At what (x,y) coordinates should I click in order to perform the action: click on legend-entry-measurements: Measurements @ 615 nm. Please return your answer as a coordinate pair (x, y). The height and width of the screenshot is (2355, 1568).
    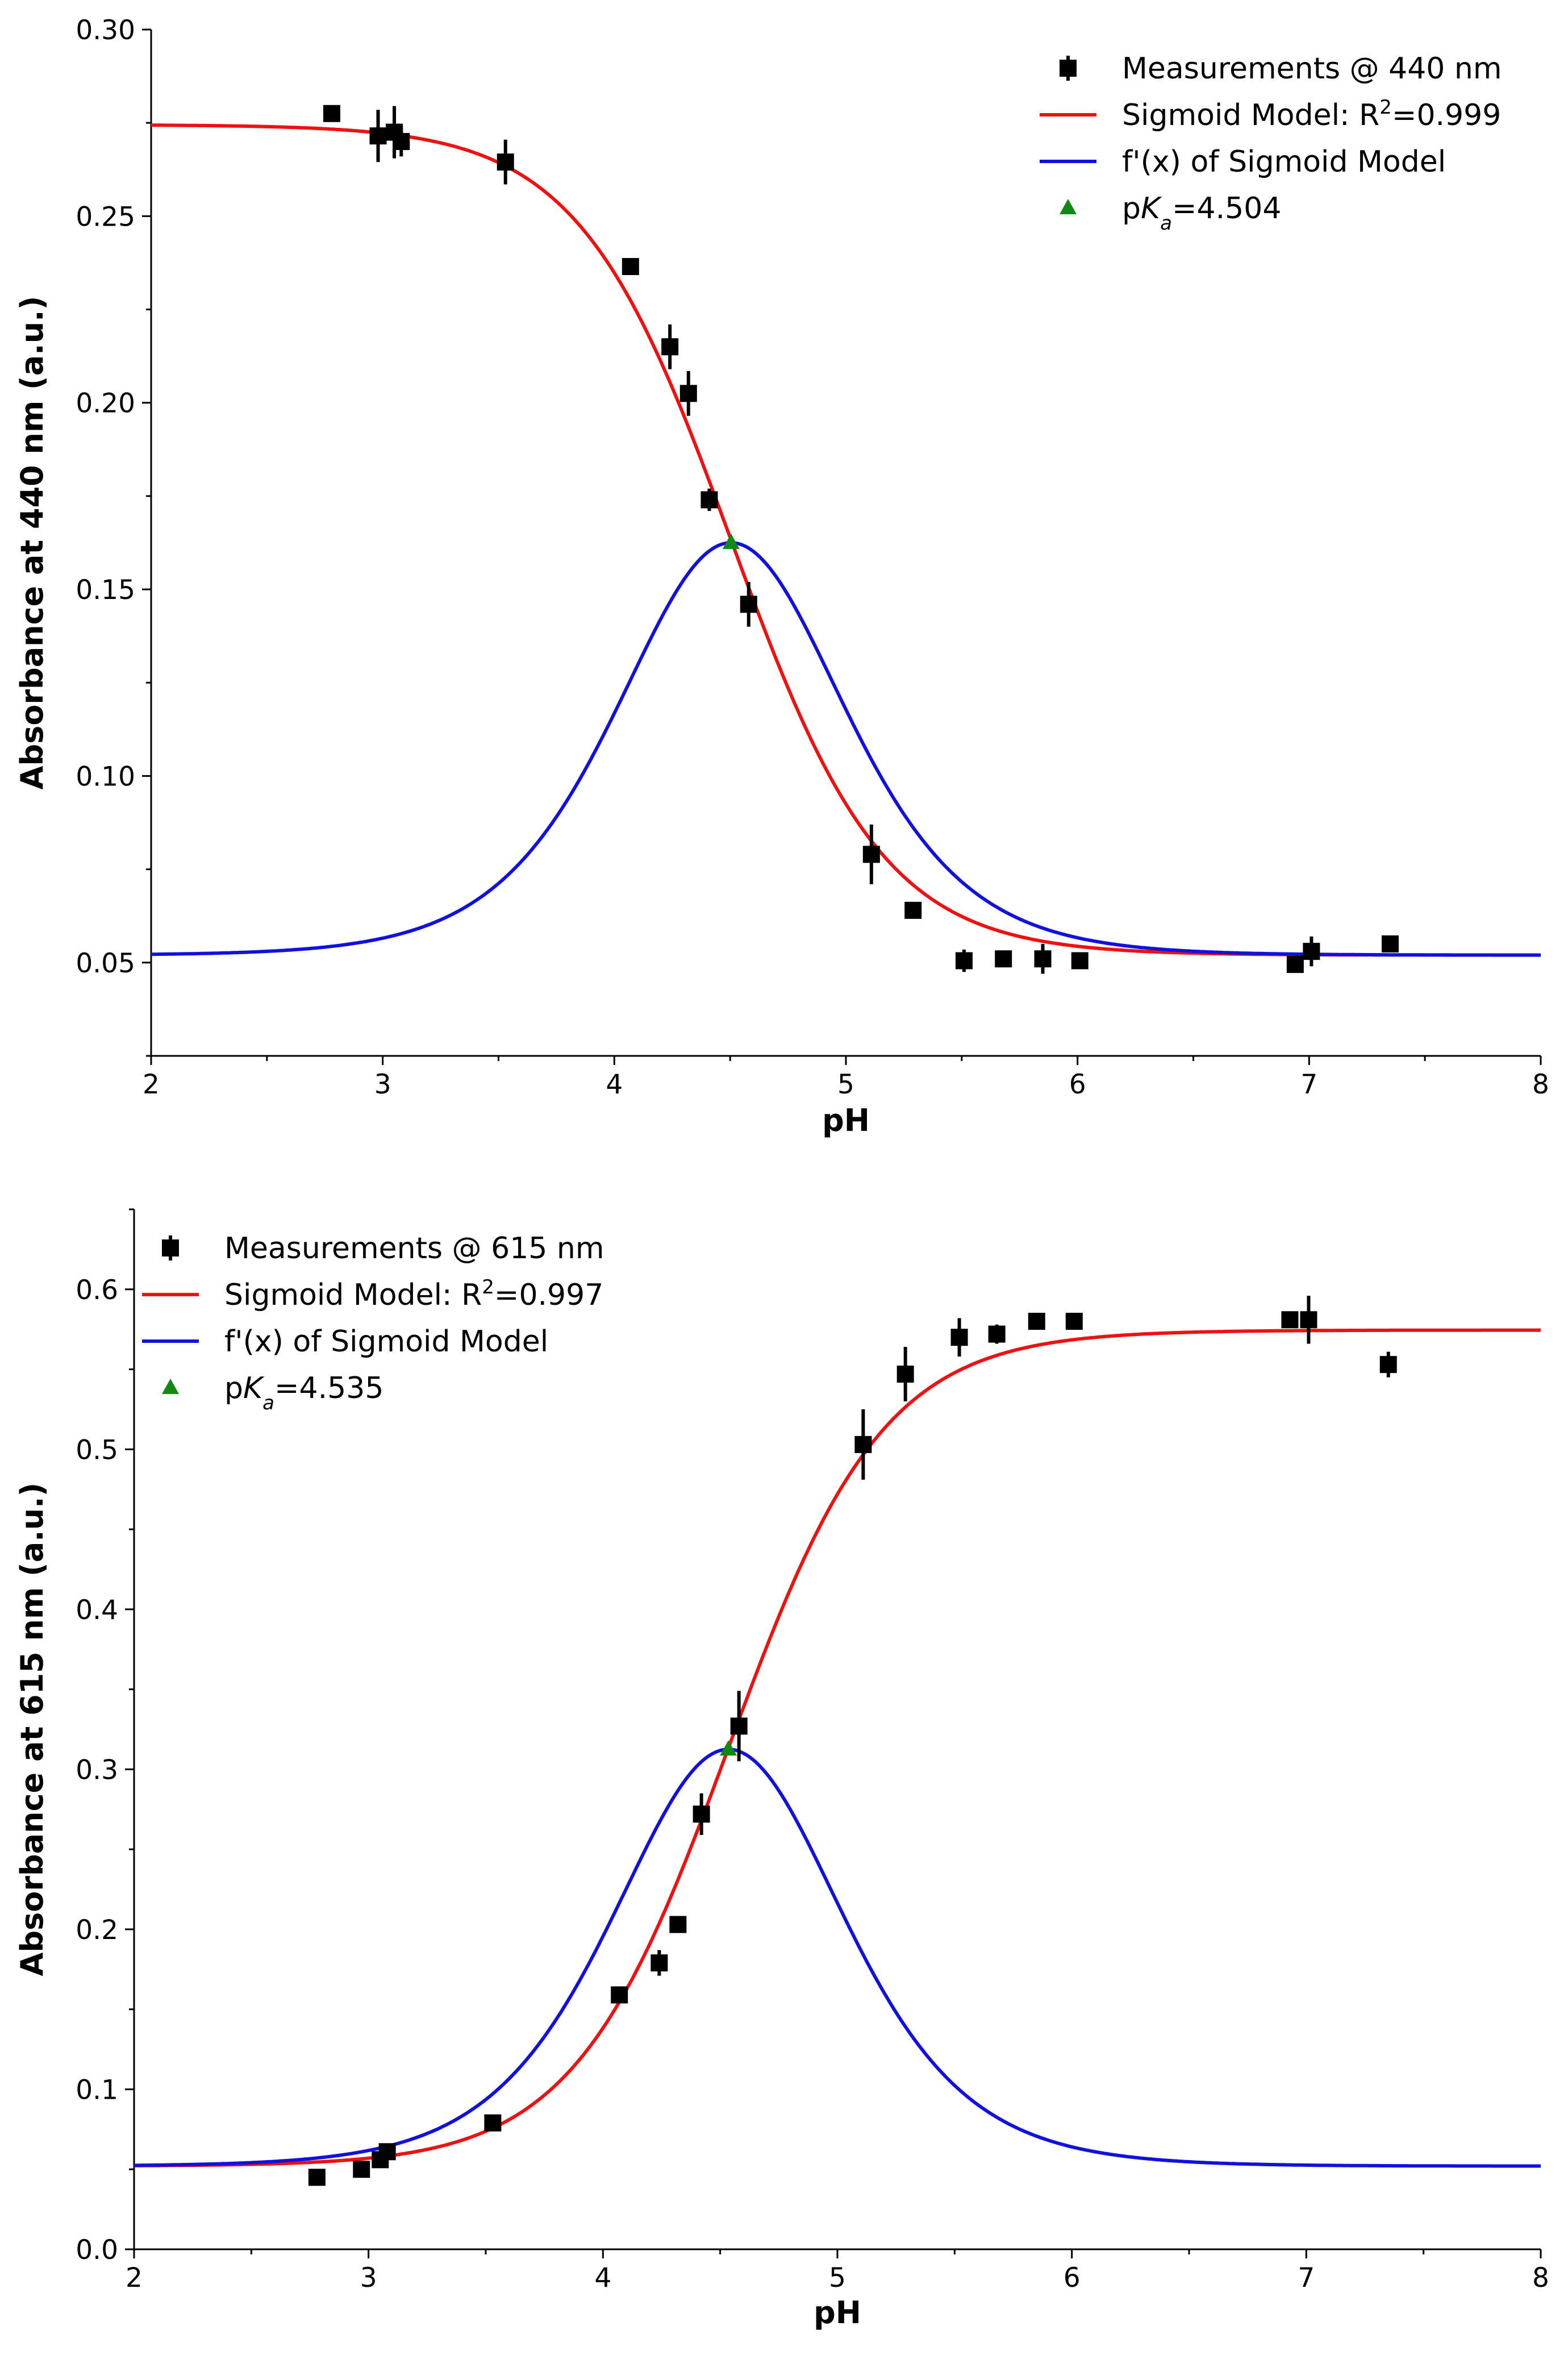
    Looking at the image, I should click on (383, 1249).